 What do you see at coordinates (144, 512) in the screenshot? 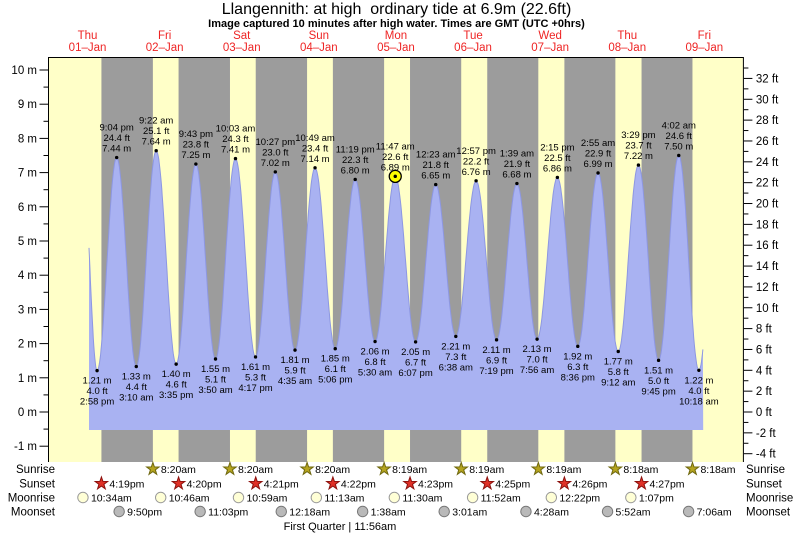
I see `moonset-time: 9:50pm` at bounding box center [144, 512].